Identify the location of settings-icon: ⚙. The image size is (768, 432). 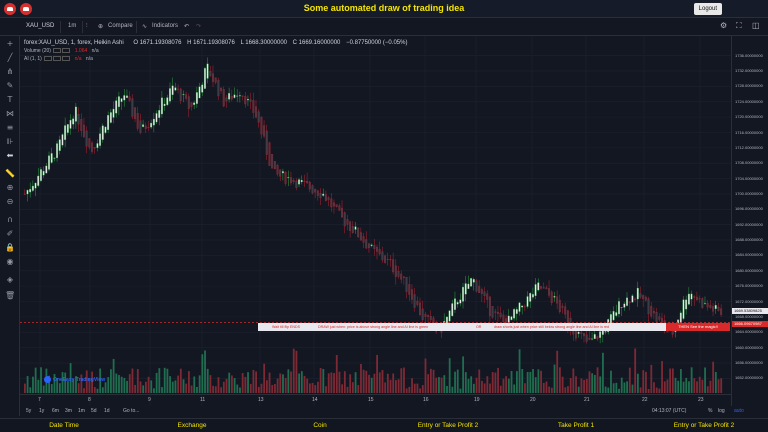
(724, 25).